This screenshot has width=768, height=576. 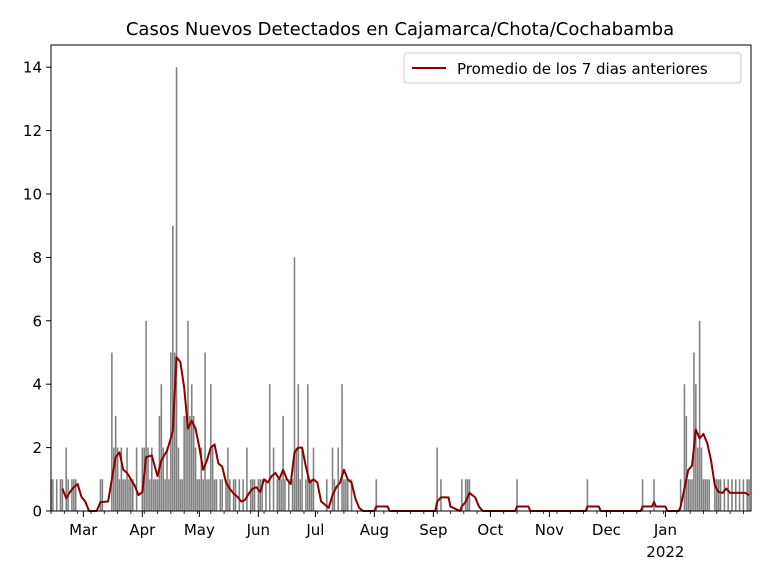 I want to click on y-tick-label: 10, so click(x=32, y=194).